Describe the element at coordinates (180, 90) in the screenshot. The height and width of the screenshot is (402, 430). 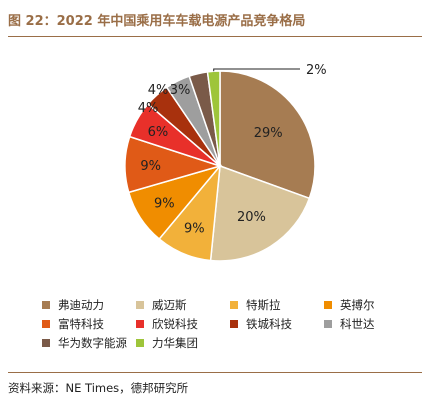
I see `slice-label-9: 3%` at that location.